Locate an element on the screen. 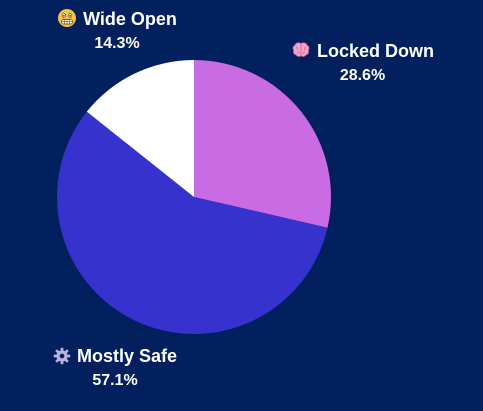  slice-percent-locked-down: 28.6% is located at coordinates (362, 75).